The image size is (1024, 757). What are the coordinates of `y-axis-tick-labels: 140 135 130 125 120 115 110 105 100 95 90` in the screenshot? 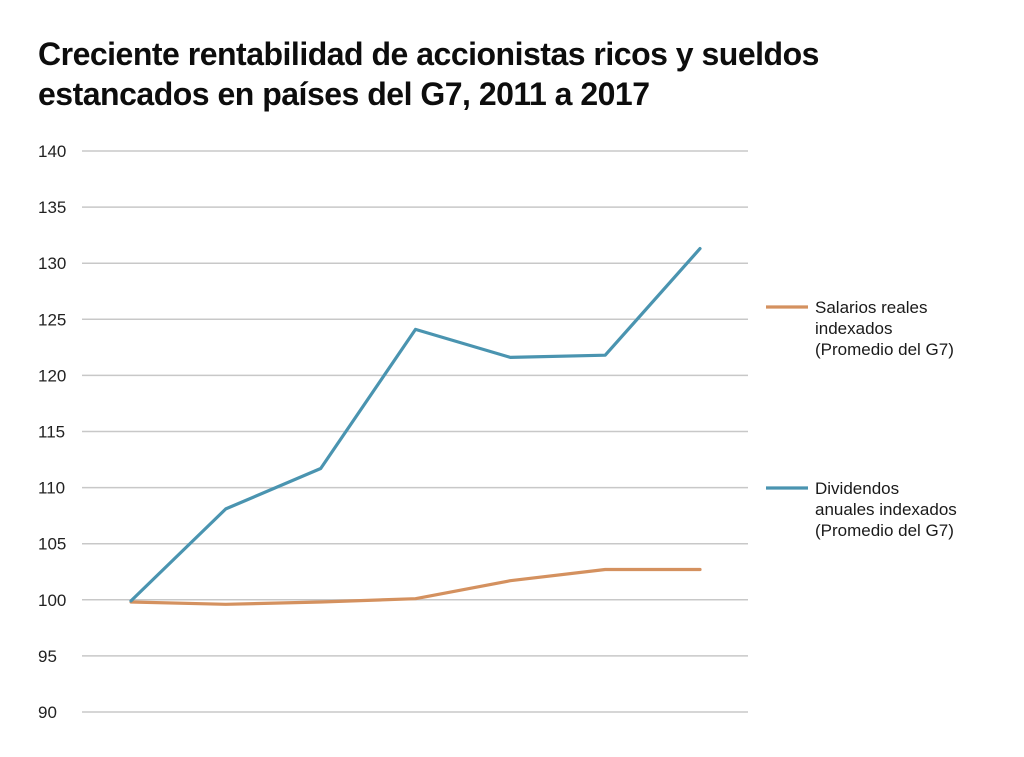 It's located at (52, 432).